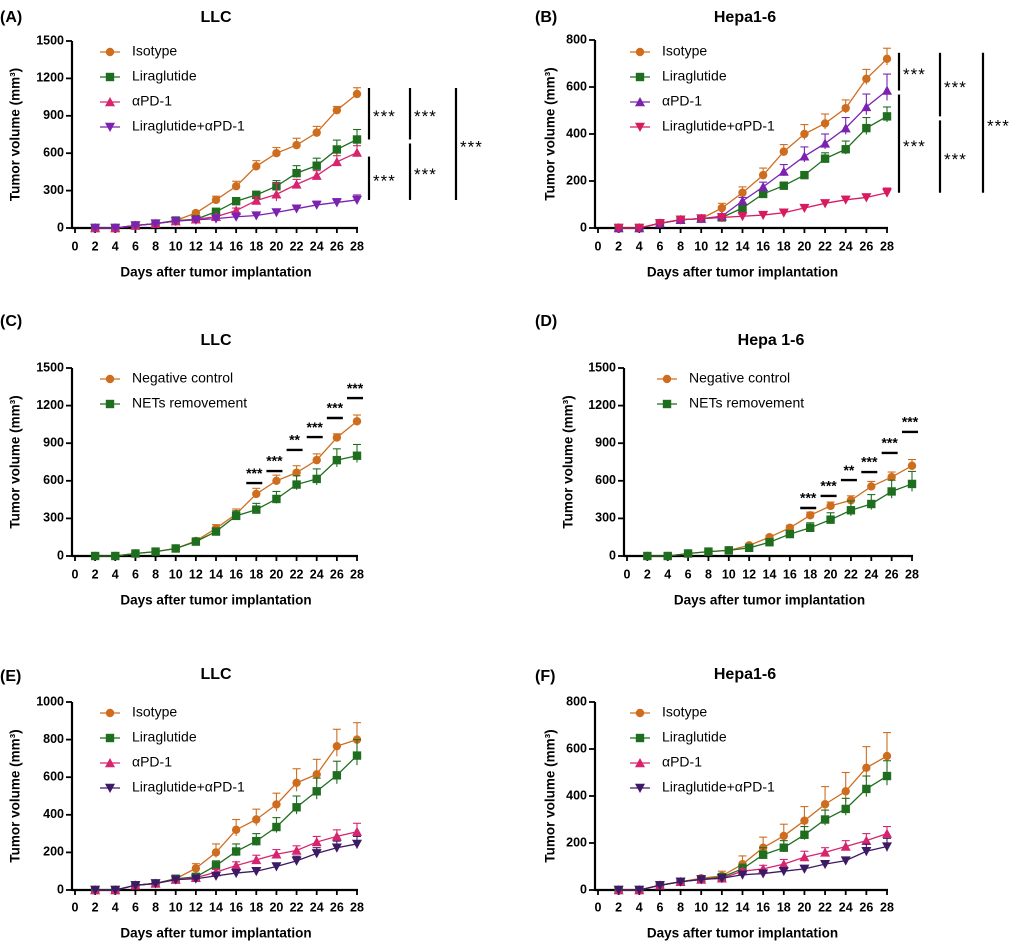 The height and width of the screenshot is (943, 1024). Describe the element at coordinates (627, 574) in the screenshot. I see `x-tick-label: 0` at that location.